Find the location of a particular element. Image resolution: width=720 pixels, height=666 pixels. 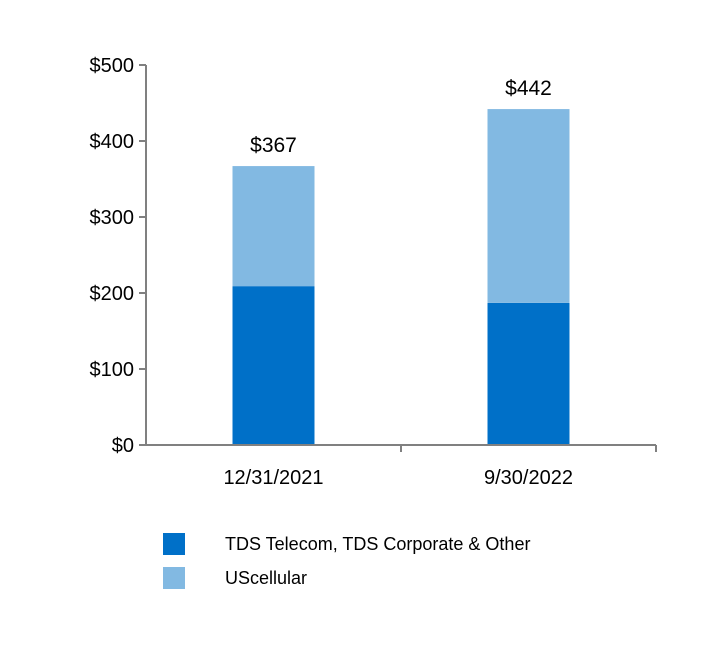

legend-label-uscellular: UScellular is located at coordinates (266, 577).